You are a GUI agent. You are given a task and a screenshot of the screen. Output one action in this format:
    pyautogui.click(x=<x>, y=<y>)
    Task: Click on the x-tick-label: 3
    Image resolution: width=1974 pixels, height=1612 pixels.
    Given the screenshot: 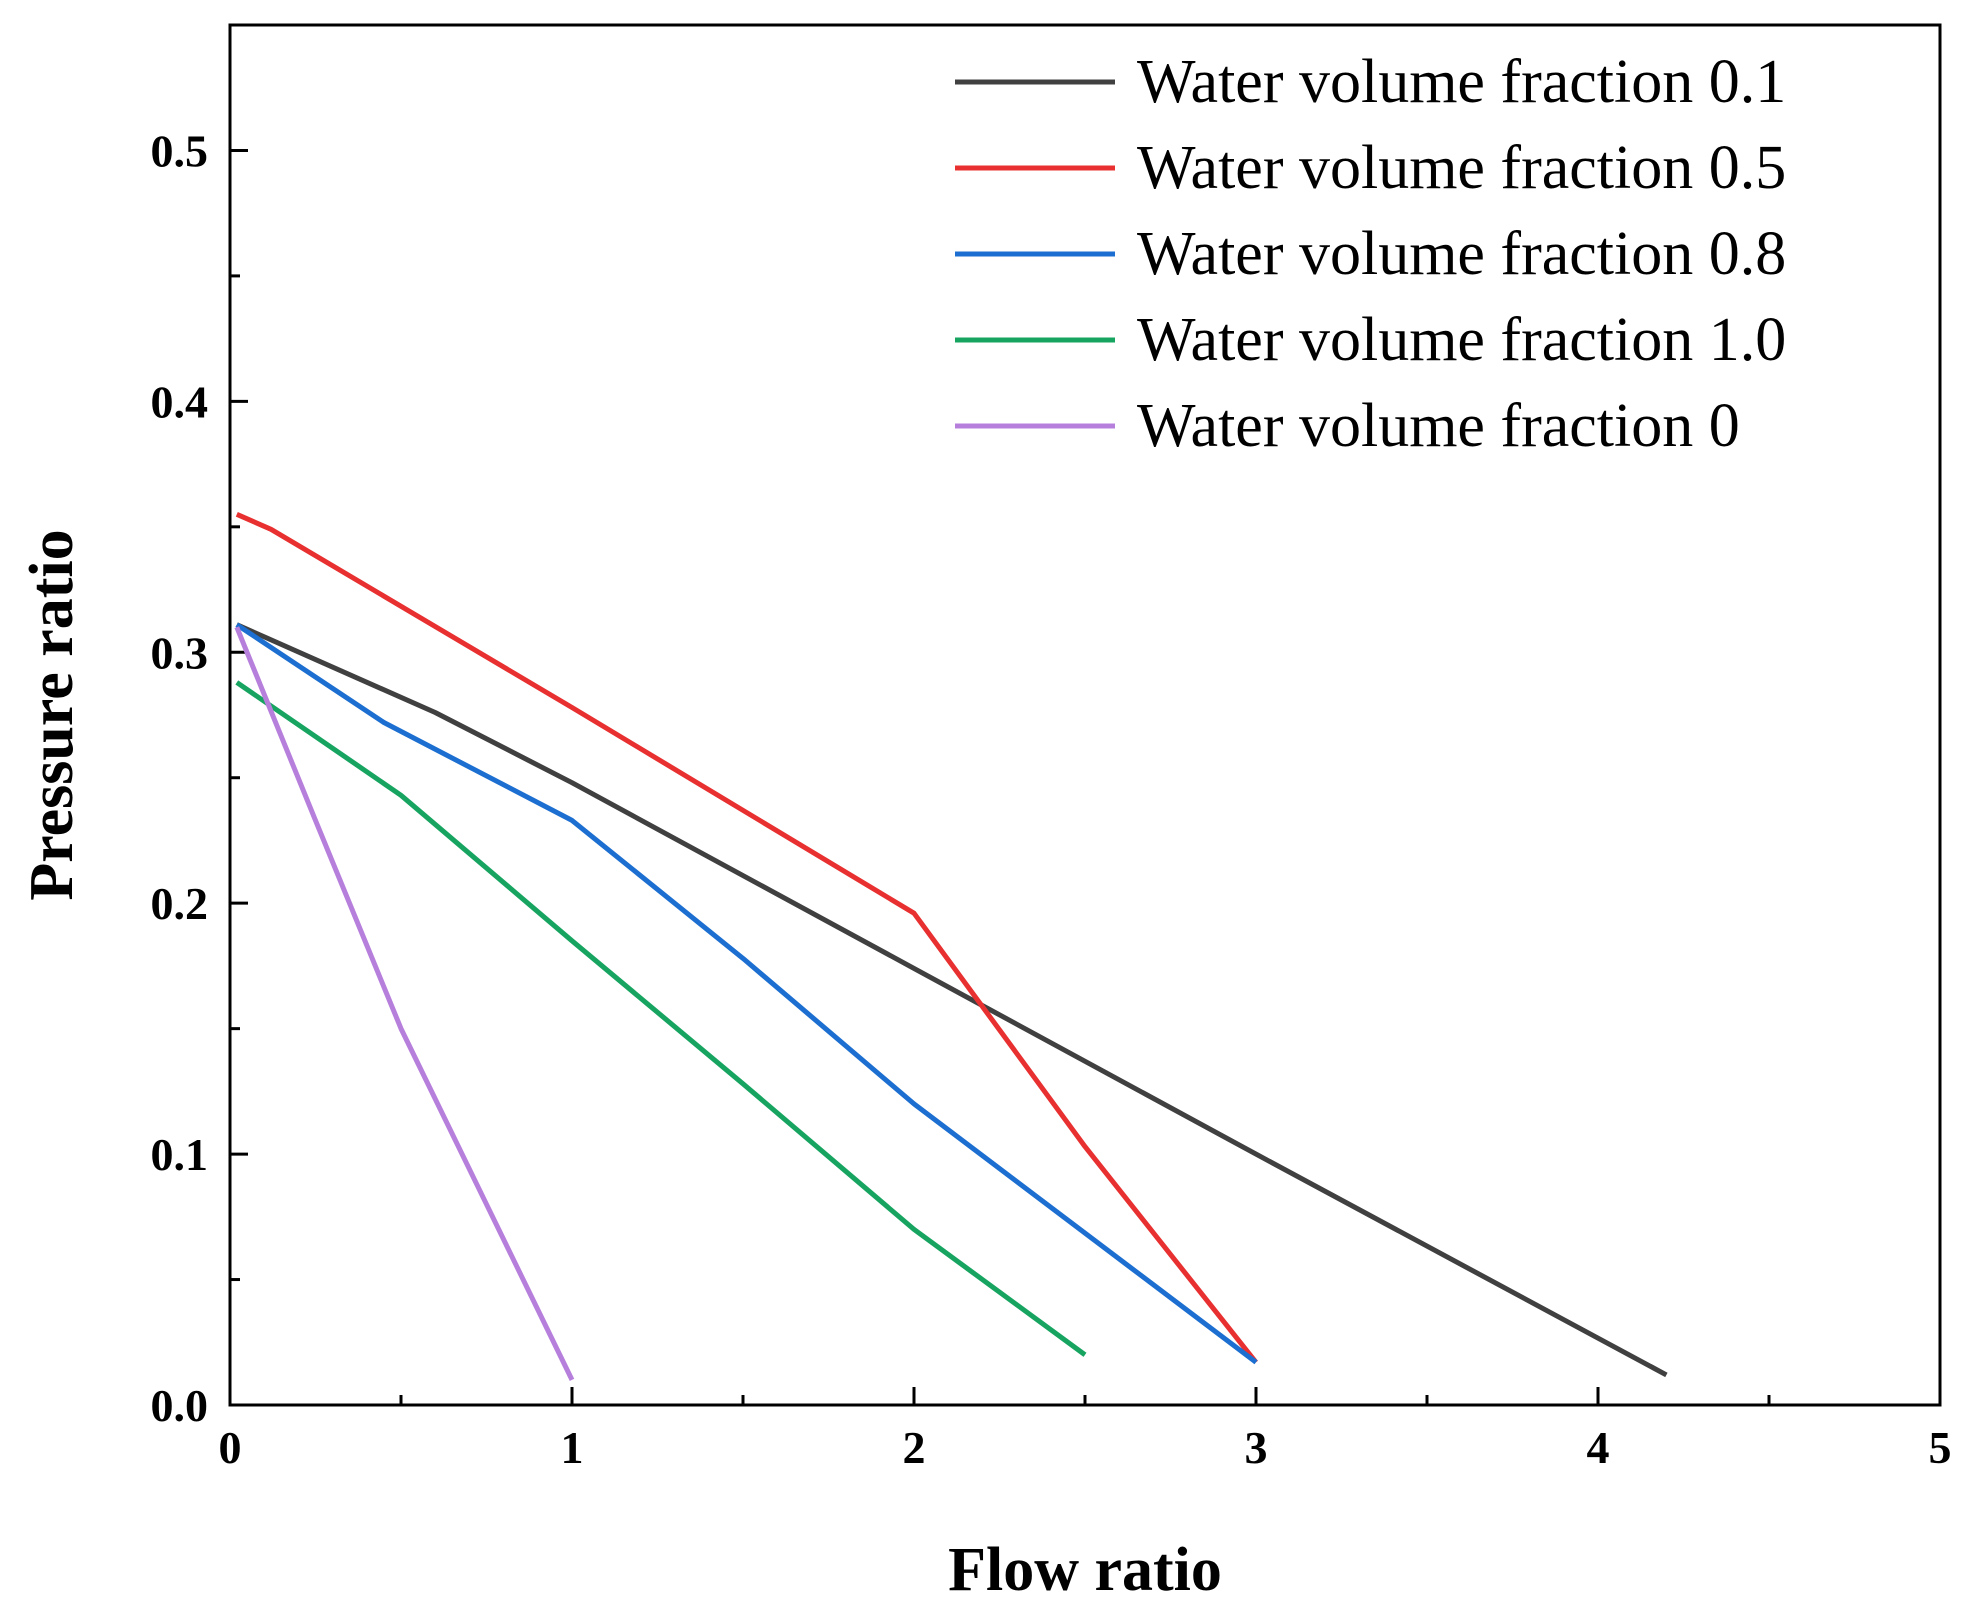 What is the action you would take?
    pyautogui.click(x=1256, y=1447)
    